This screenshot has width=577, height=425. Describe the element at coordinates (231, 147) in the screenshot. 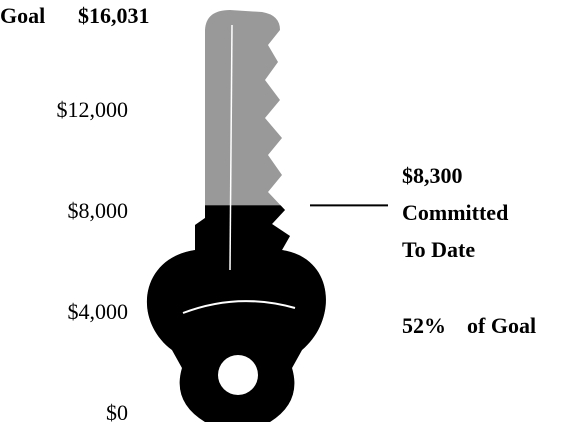

I see `key-highlight` at that location.